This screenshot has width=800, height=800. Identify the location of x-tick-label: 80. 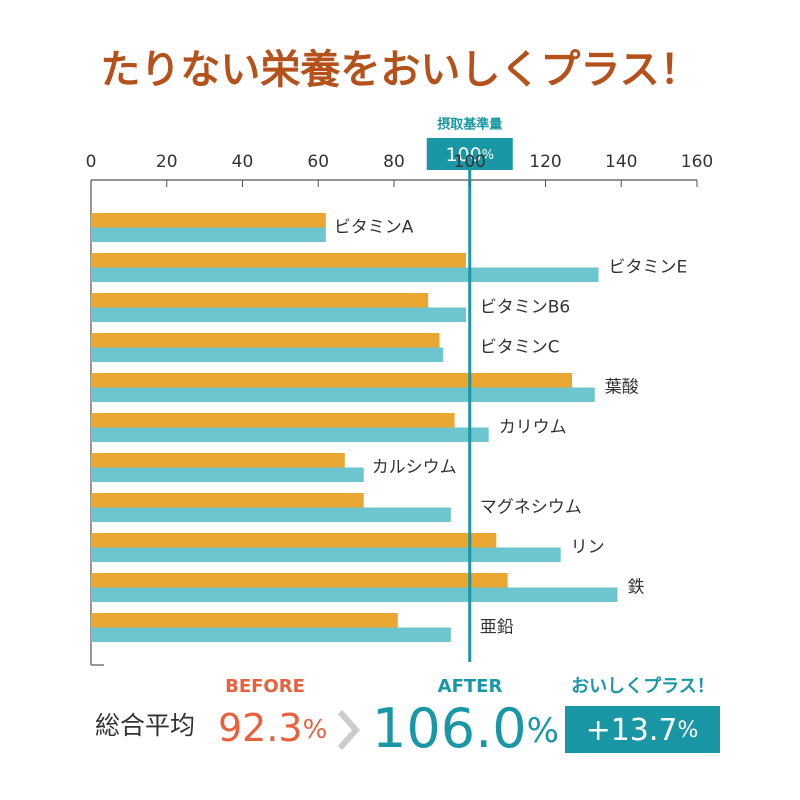
(394, 162).